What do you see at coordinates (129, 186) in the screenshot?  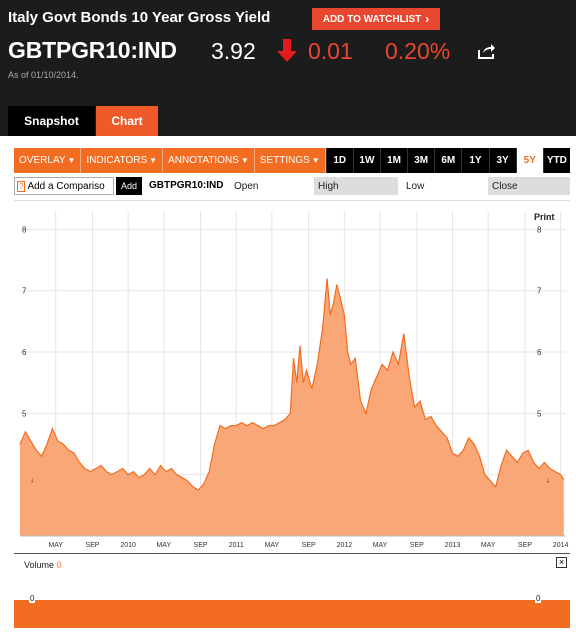 I see `add-compare-button: Add` at bounding box center [129, 186].